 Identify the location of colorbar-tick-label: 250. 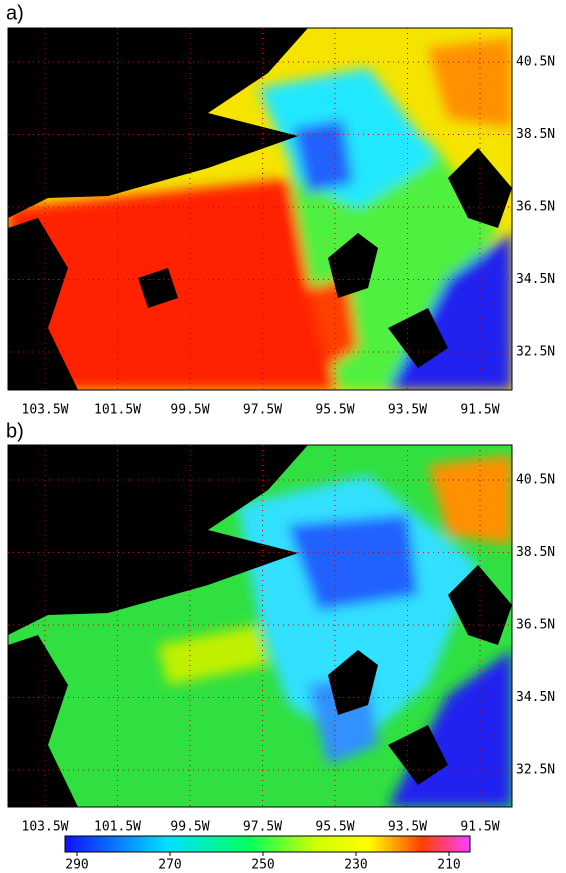
(262, 865).